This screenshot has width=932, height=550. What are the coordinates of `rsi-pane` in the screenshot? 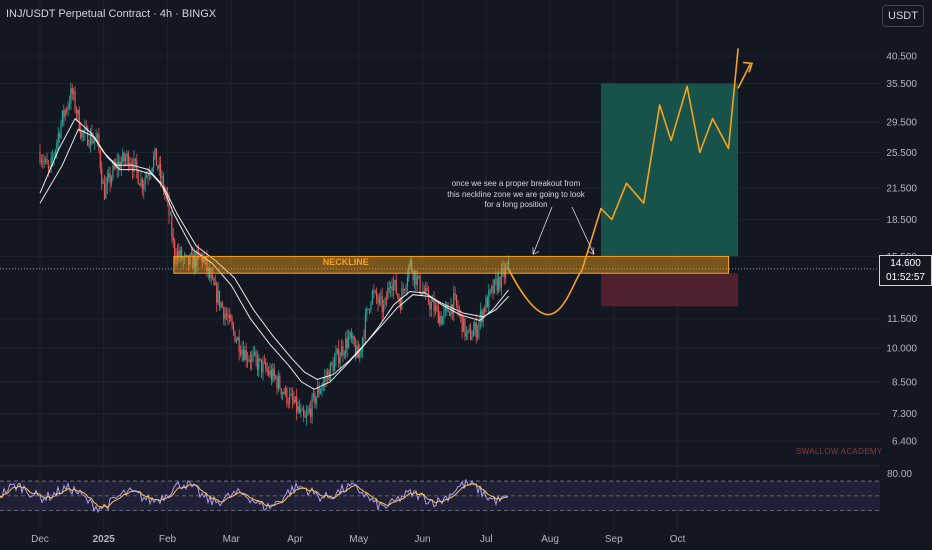 It's located at (440, 496).